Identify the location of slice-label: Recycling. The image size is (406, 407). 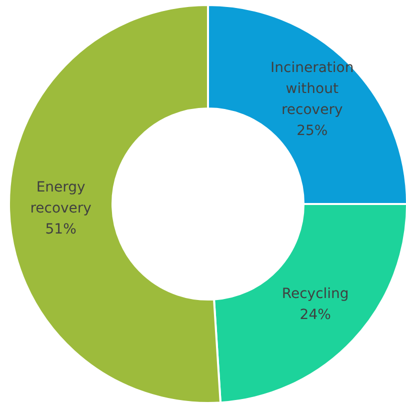
(315, 294).